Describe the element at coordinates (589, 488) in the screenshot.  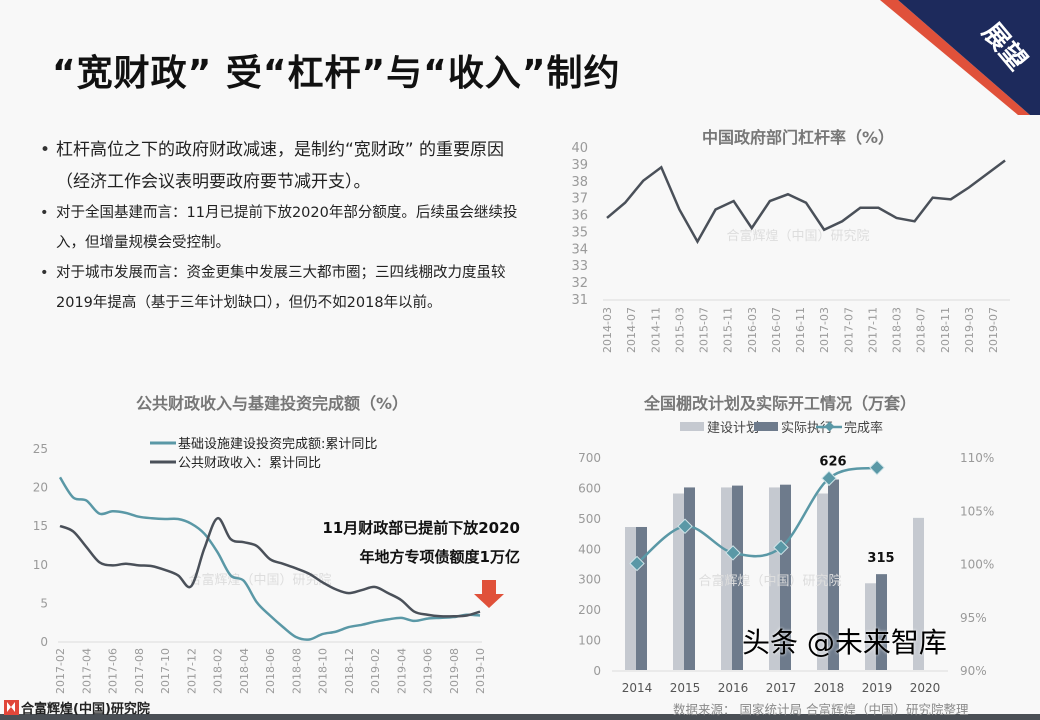
I see `y-tick-label: 600` at that location.